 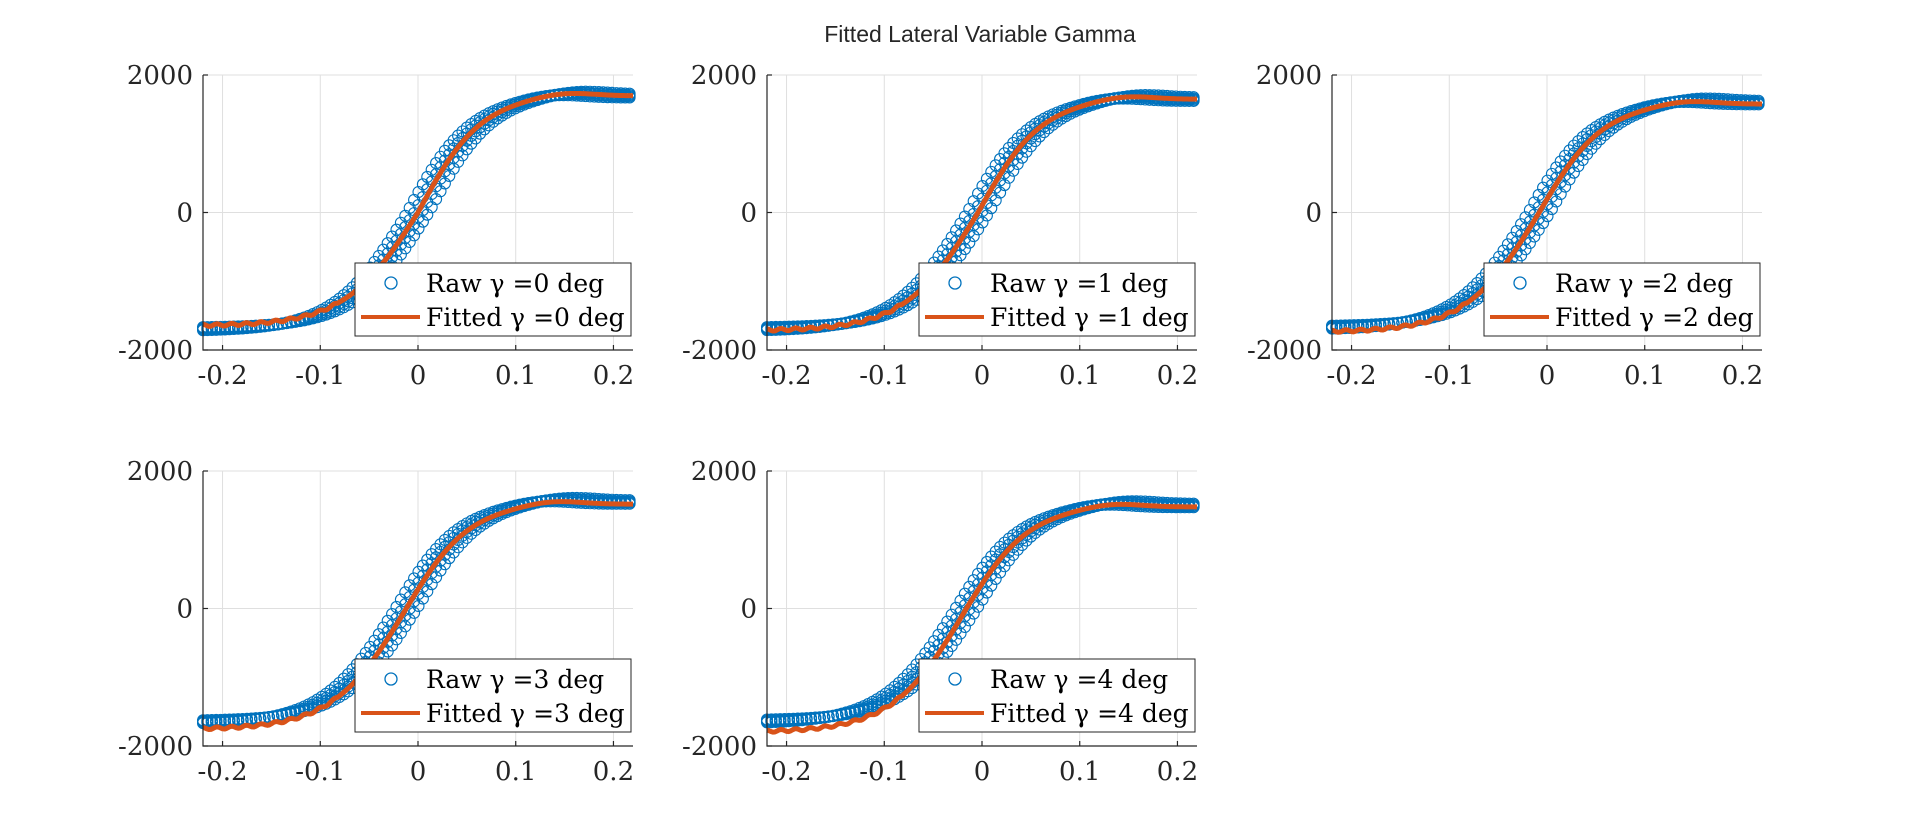 I want to click on legend: Raw γ =3 deg Fitted γ =3 deg, so click(x=493, y=695).